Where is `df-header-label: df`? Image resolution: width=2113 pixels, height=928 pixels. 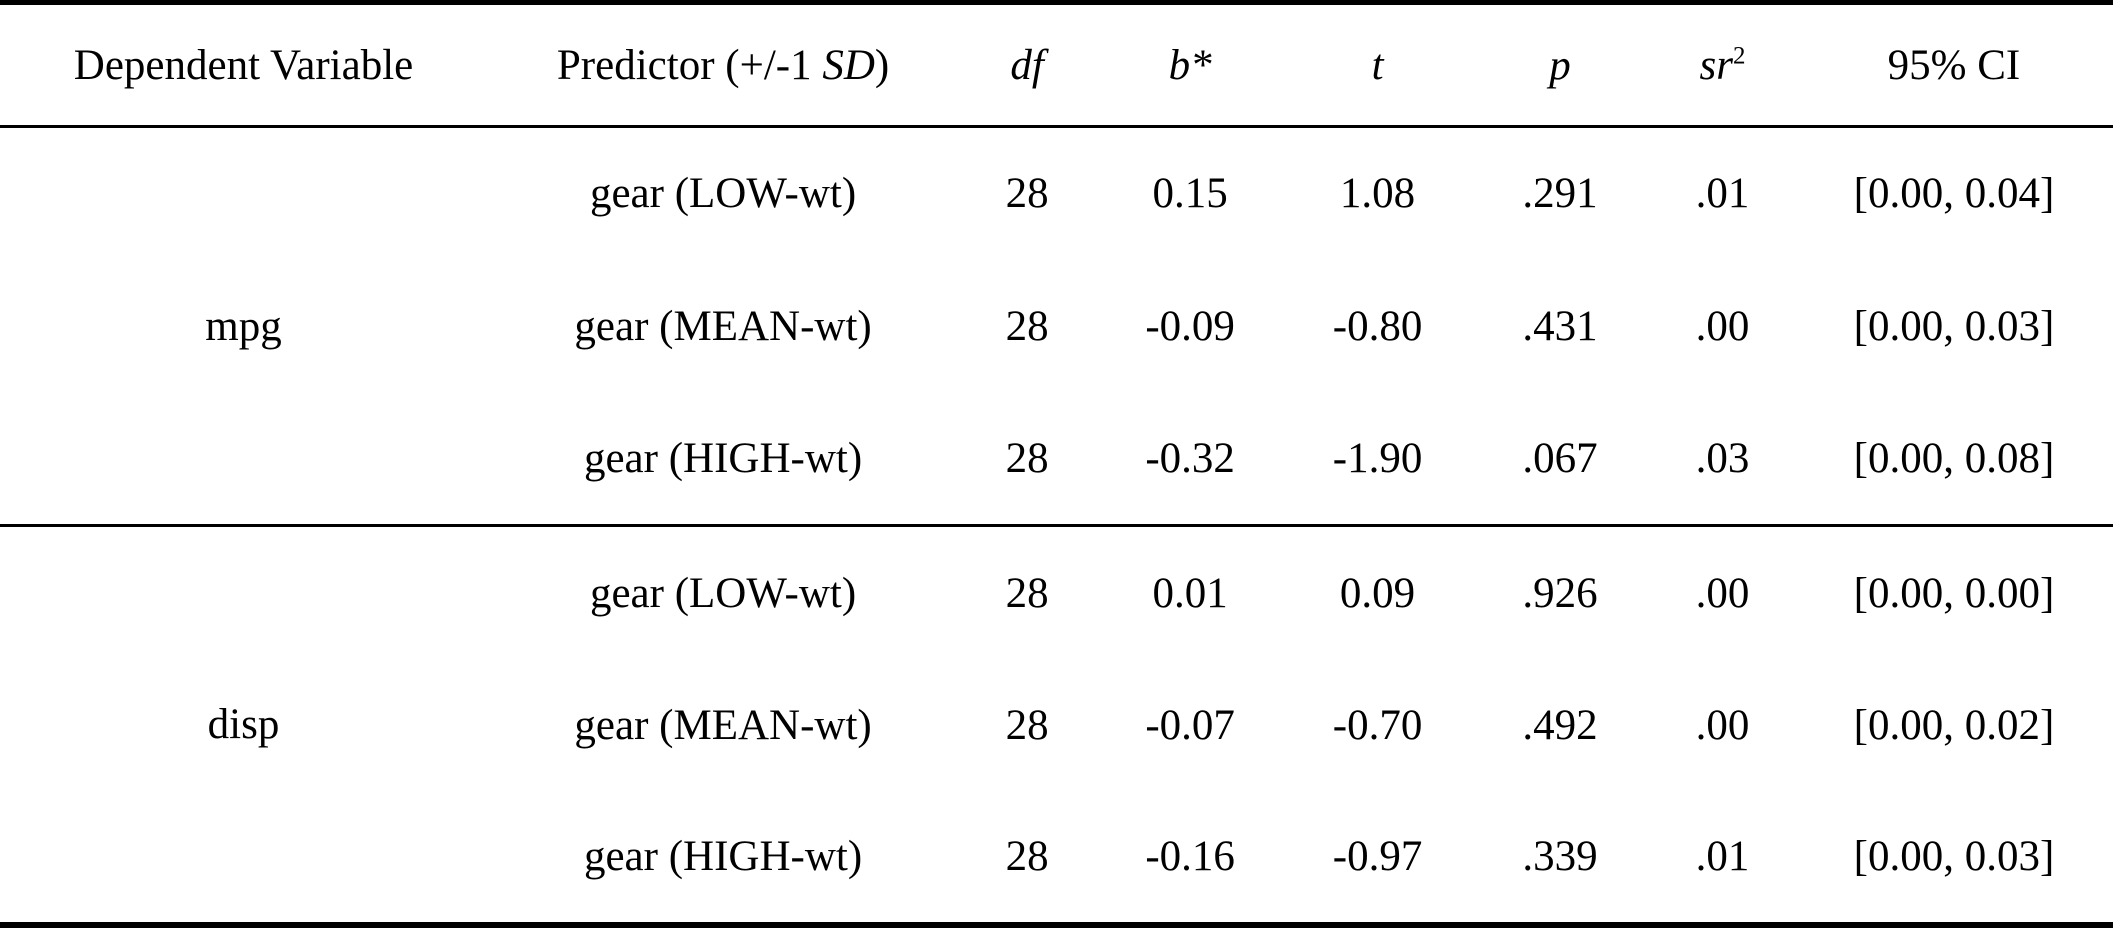
df-header-label: df is located at coordinates (1027, 65).